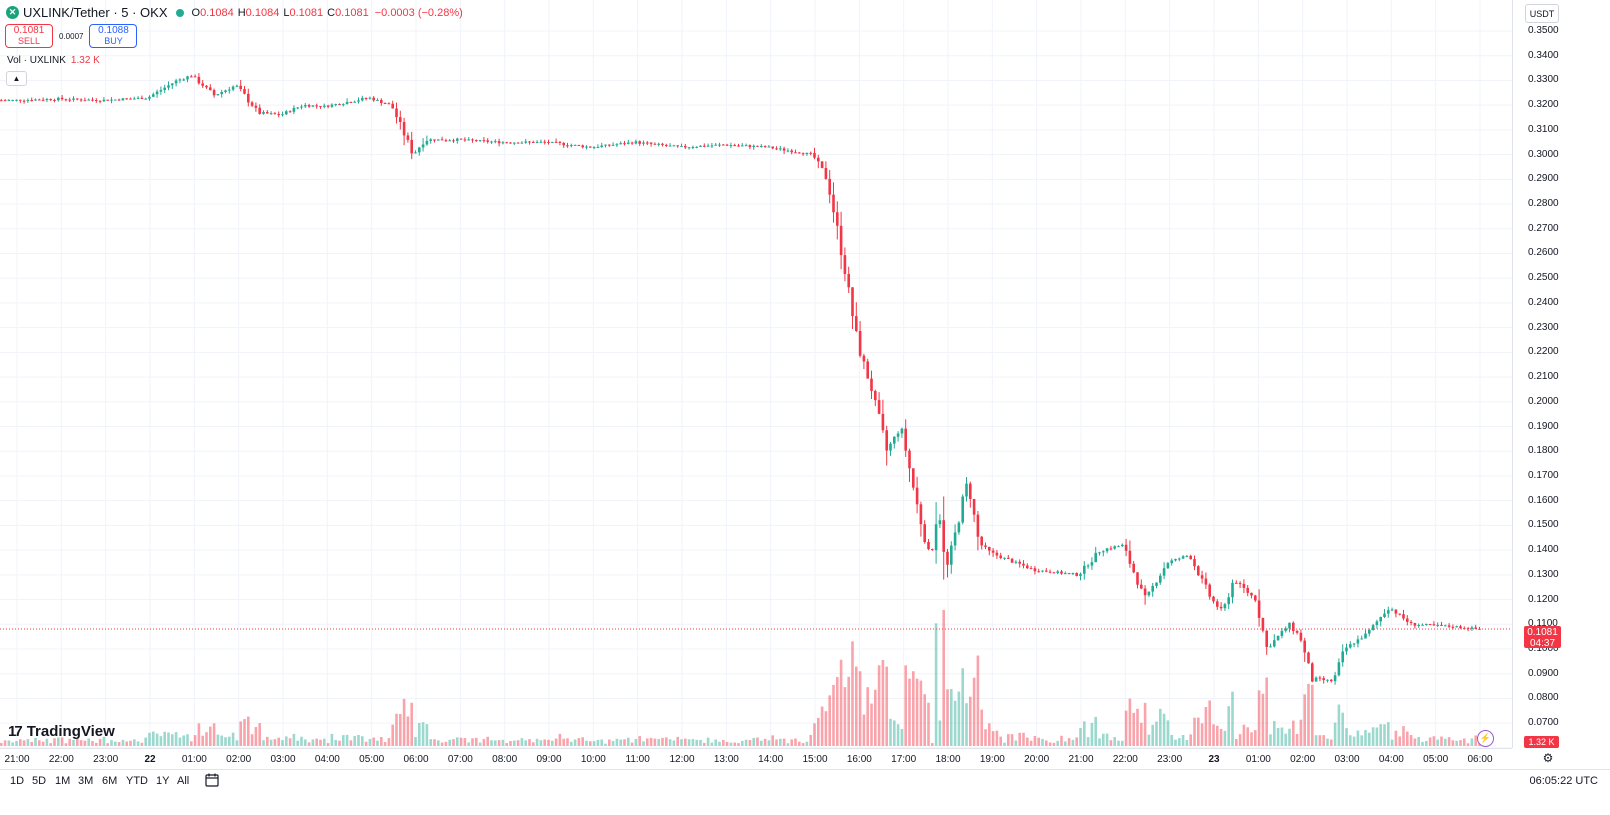  I want to click on range-button-1m: 1M, so click(63, 781).